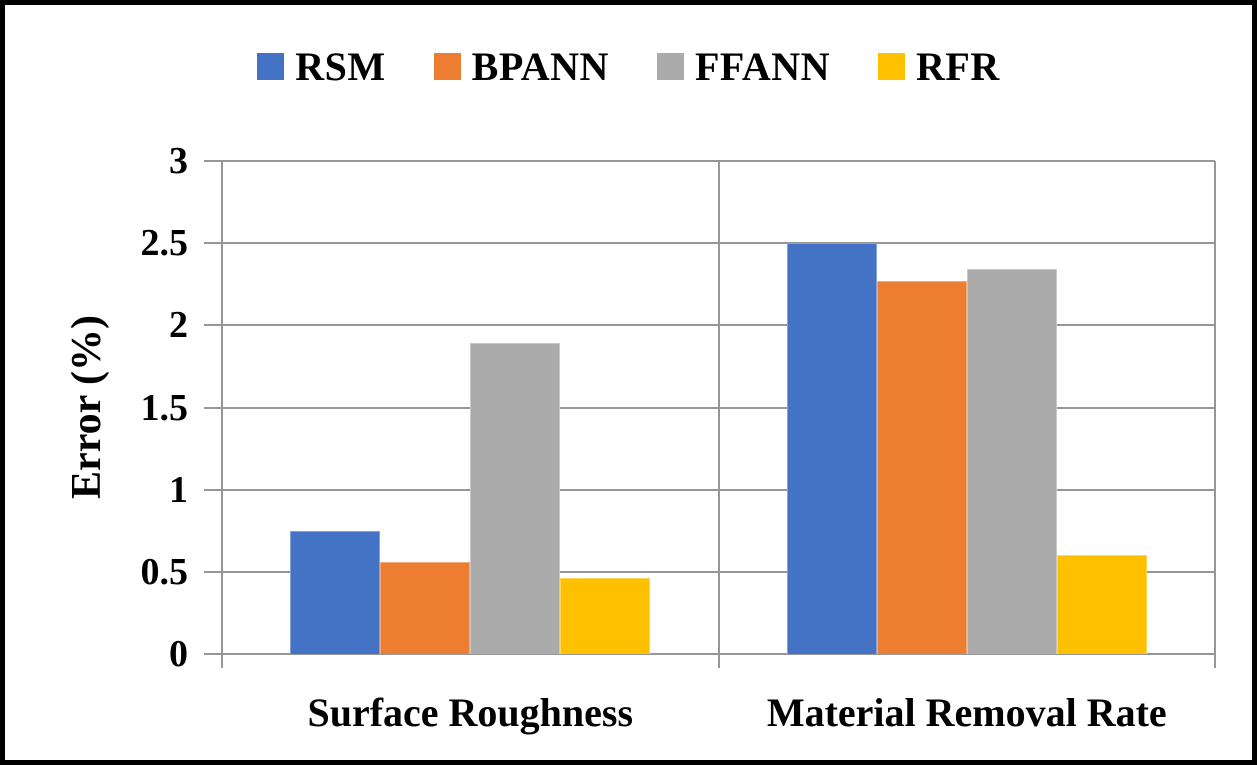 This screenshot has width=1257, height=765. What do you see at coordinates (1101, 604) in the screenshot?
I see `bar-rfr-material-removal-rate` at bounding box center [1101, 604].